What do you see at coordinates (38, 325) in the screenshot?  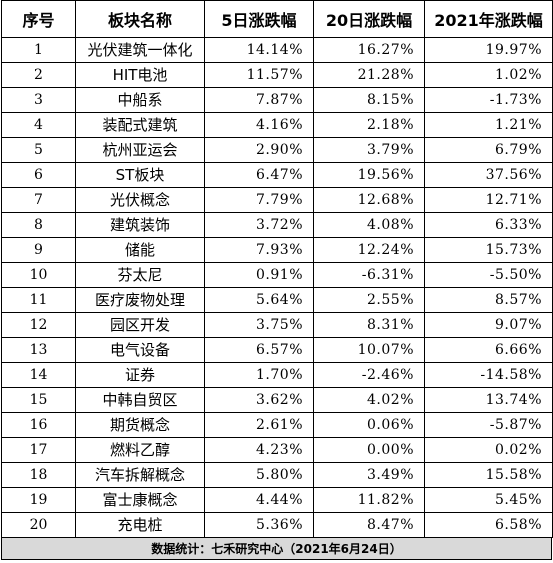 I see `cell-index: 12` at bounding box center [38, 325].